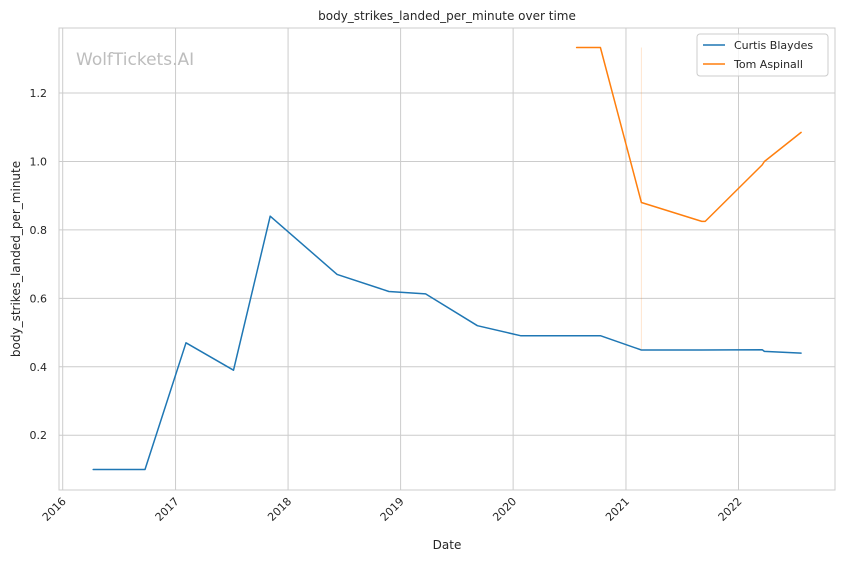 The height and width of the screenshot is (561, 844). I want to click on y-tick-label: 0.8, so click(39, 230).